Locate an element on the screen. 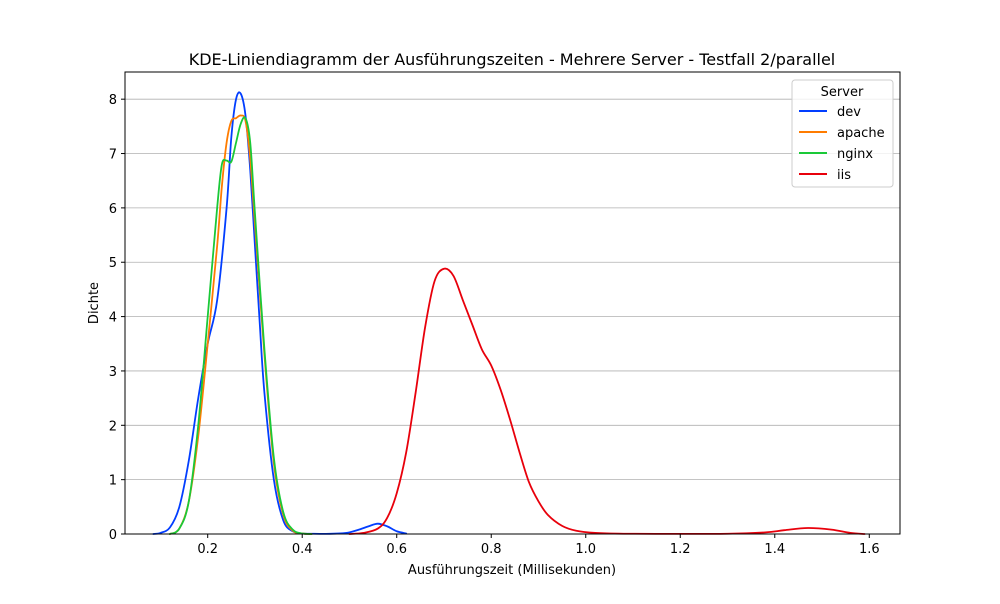  x-tick-label: 0.6 is located at coordinates (396, 549).